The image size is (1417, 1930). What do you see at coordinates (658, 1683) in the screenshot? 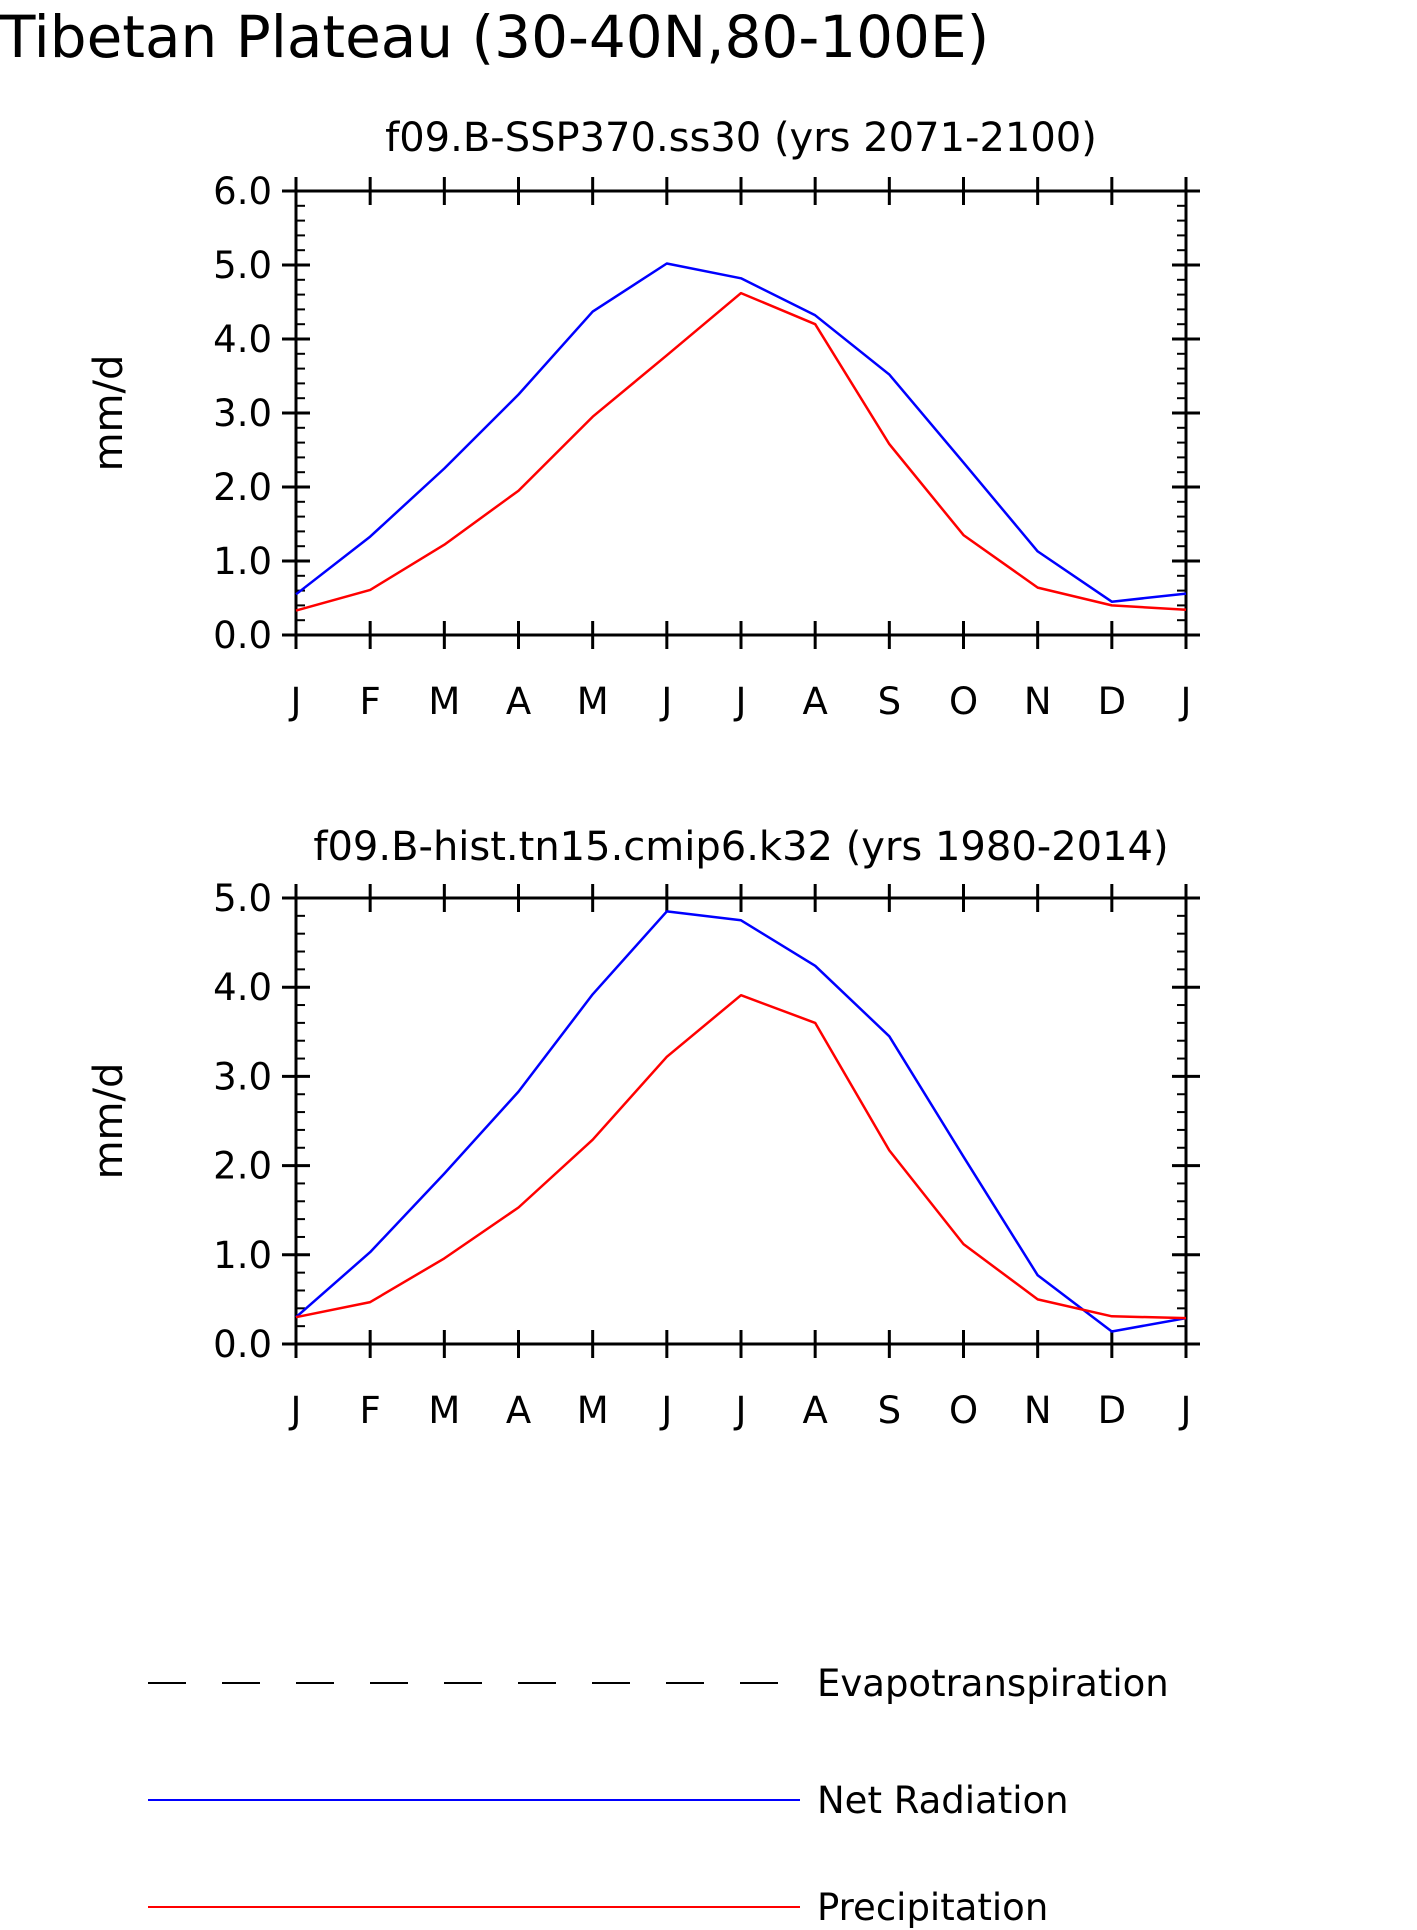
I see `legend-item-evapotranspiration: Evapotranspiration` at bounding box center [658, 1683].